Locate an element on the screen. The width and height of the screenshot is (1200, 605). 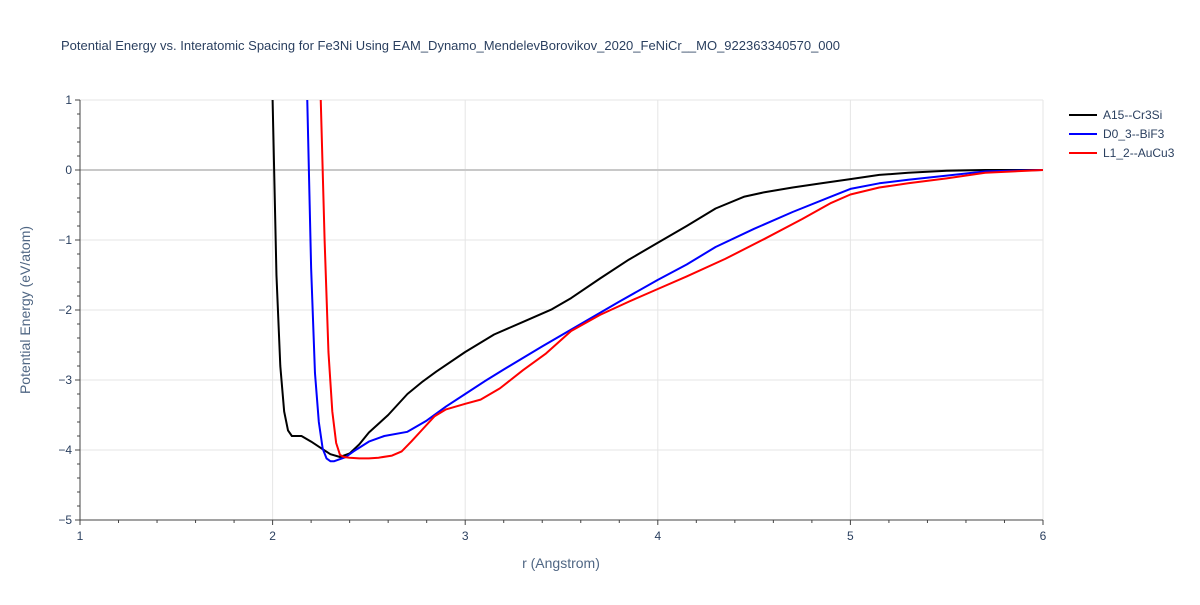
legend-label: A15--Cr3Si is located at coordinates (1132, 115).